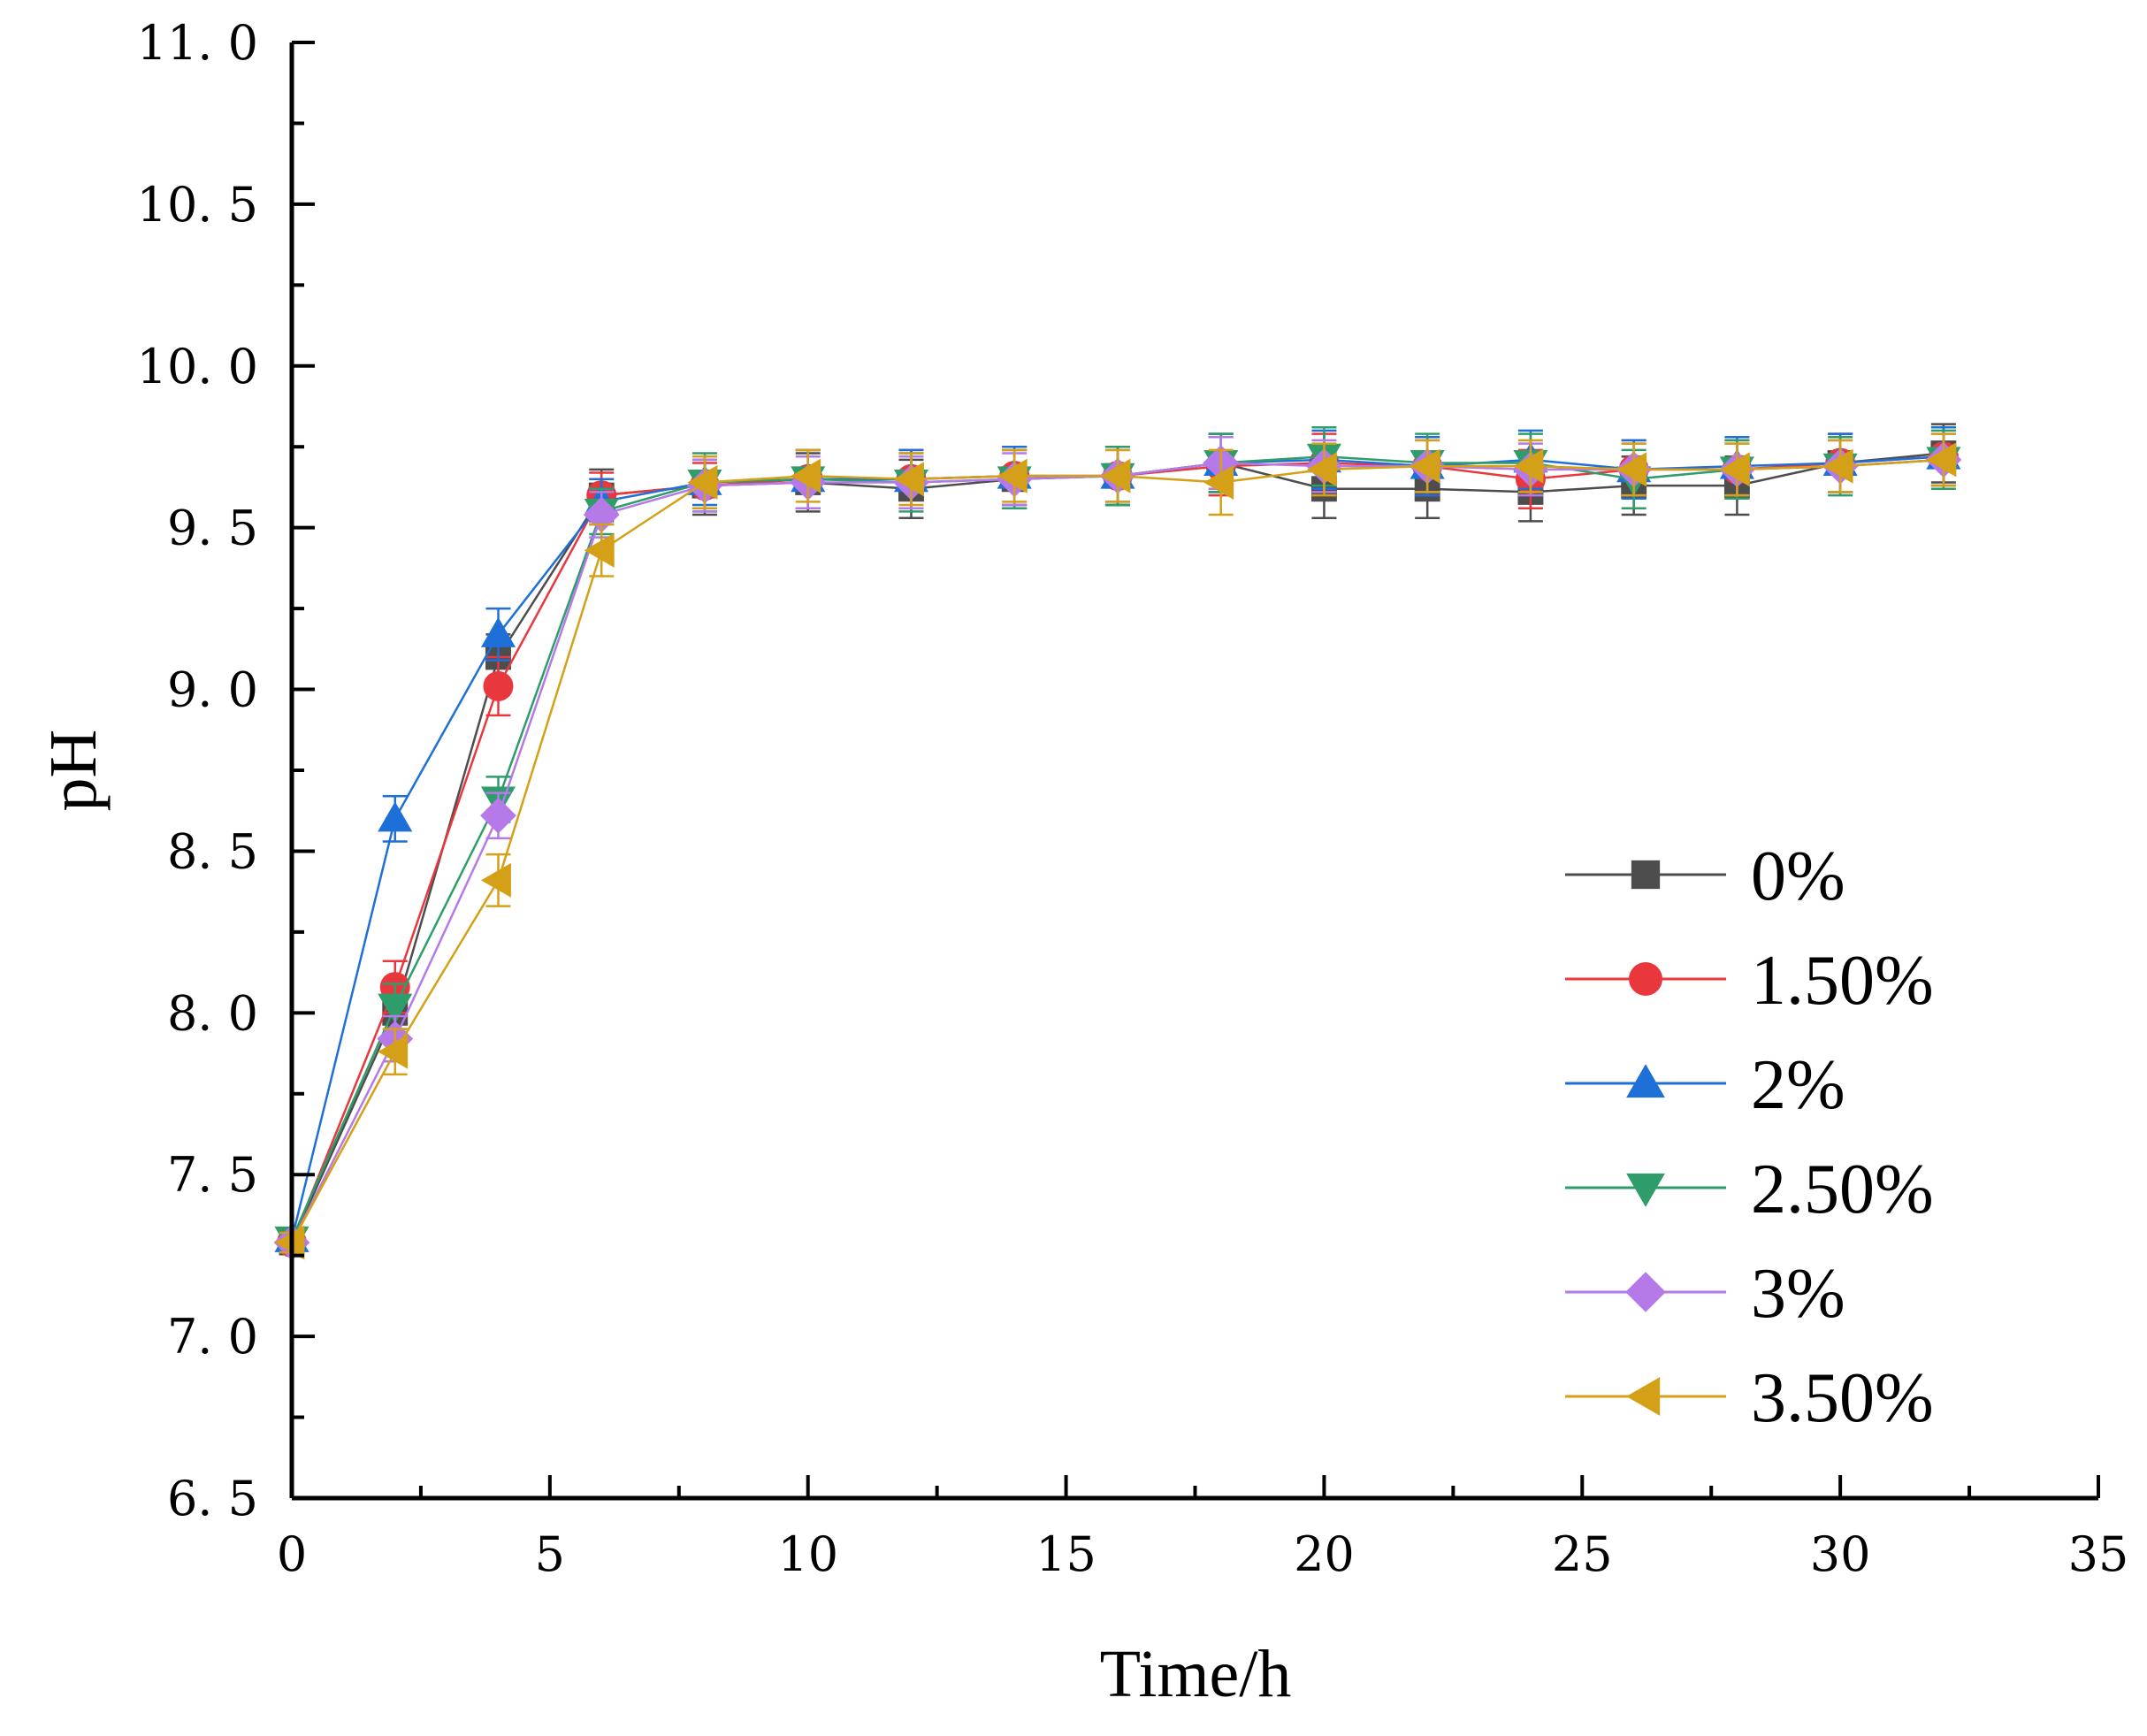 Image resolution: width=2147 pixels, height=1736 pixels. I want to click on y-tick-label: 10. 0, so click(198, 366).